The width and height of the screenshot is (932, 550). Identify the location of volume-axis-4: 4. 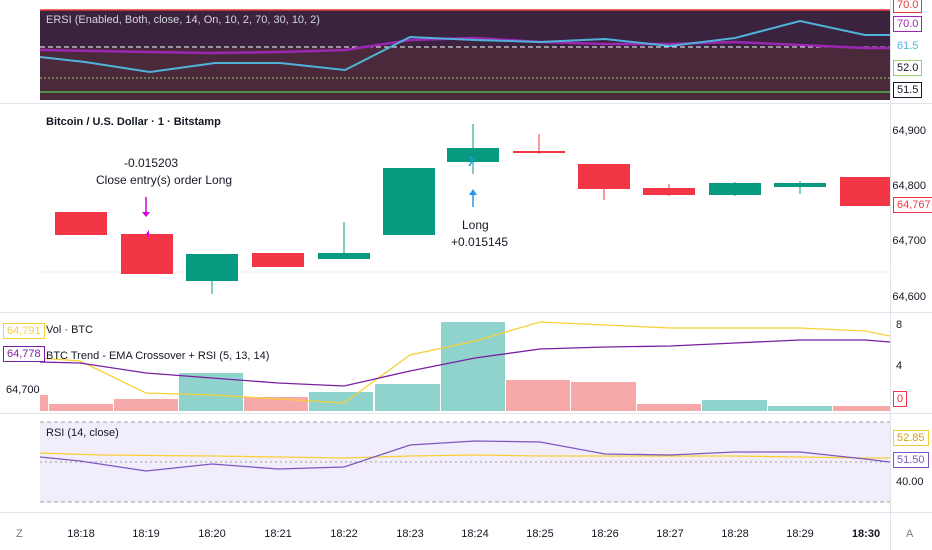
(899, 366).